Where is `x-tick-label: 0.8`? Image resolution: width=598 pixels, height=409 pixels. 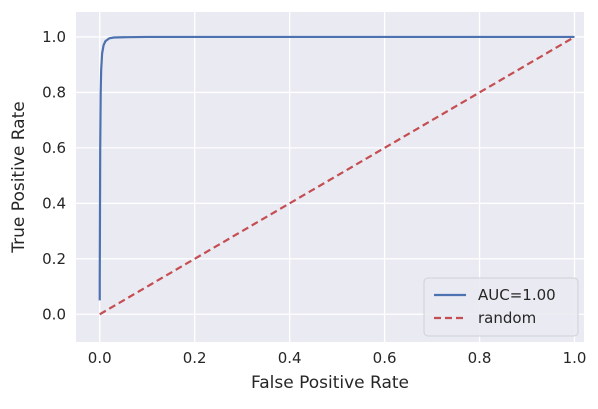
x-tick-label: 0.8 is located at coordinates (480, 358).